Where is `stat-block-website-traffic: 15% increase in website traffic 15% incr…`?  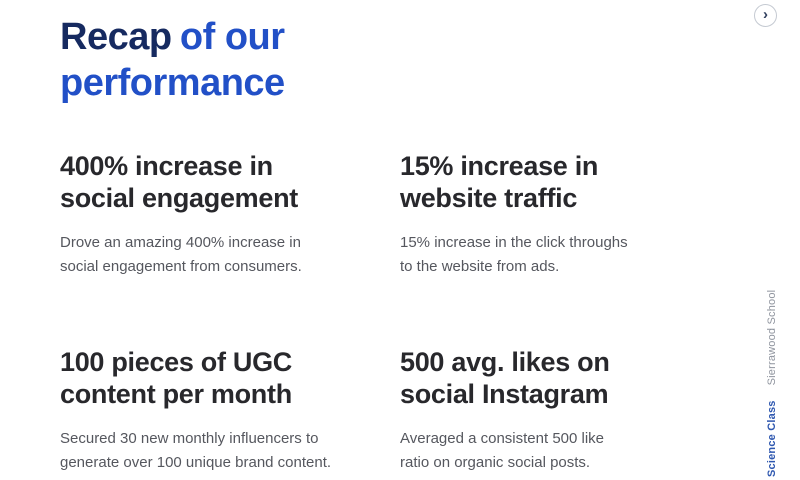
stat-block-website-traffic: 15% increase in website traffic 15% incr… is located at coordinates (557, 214).